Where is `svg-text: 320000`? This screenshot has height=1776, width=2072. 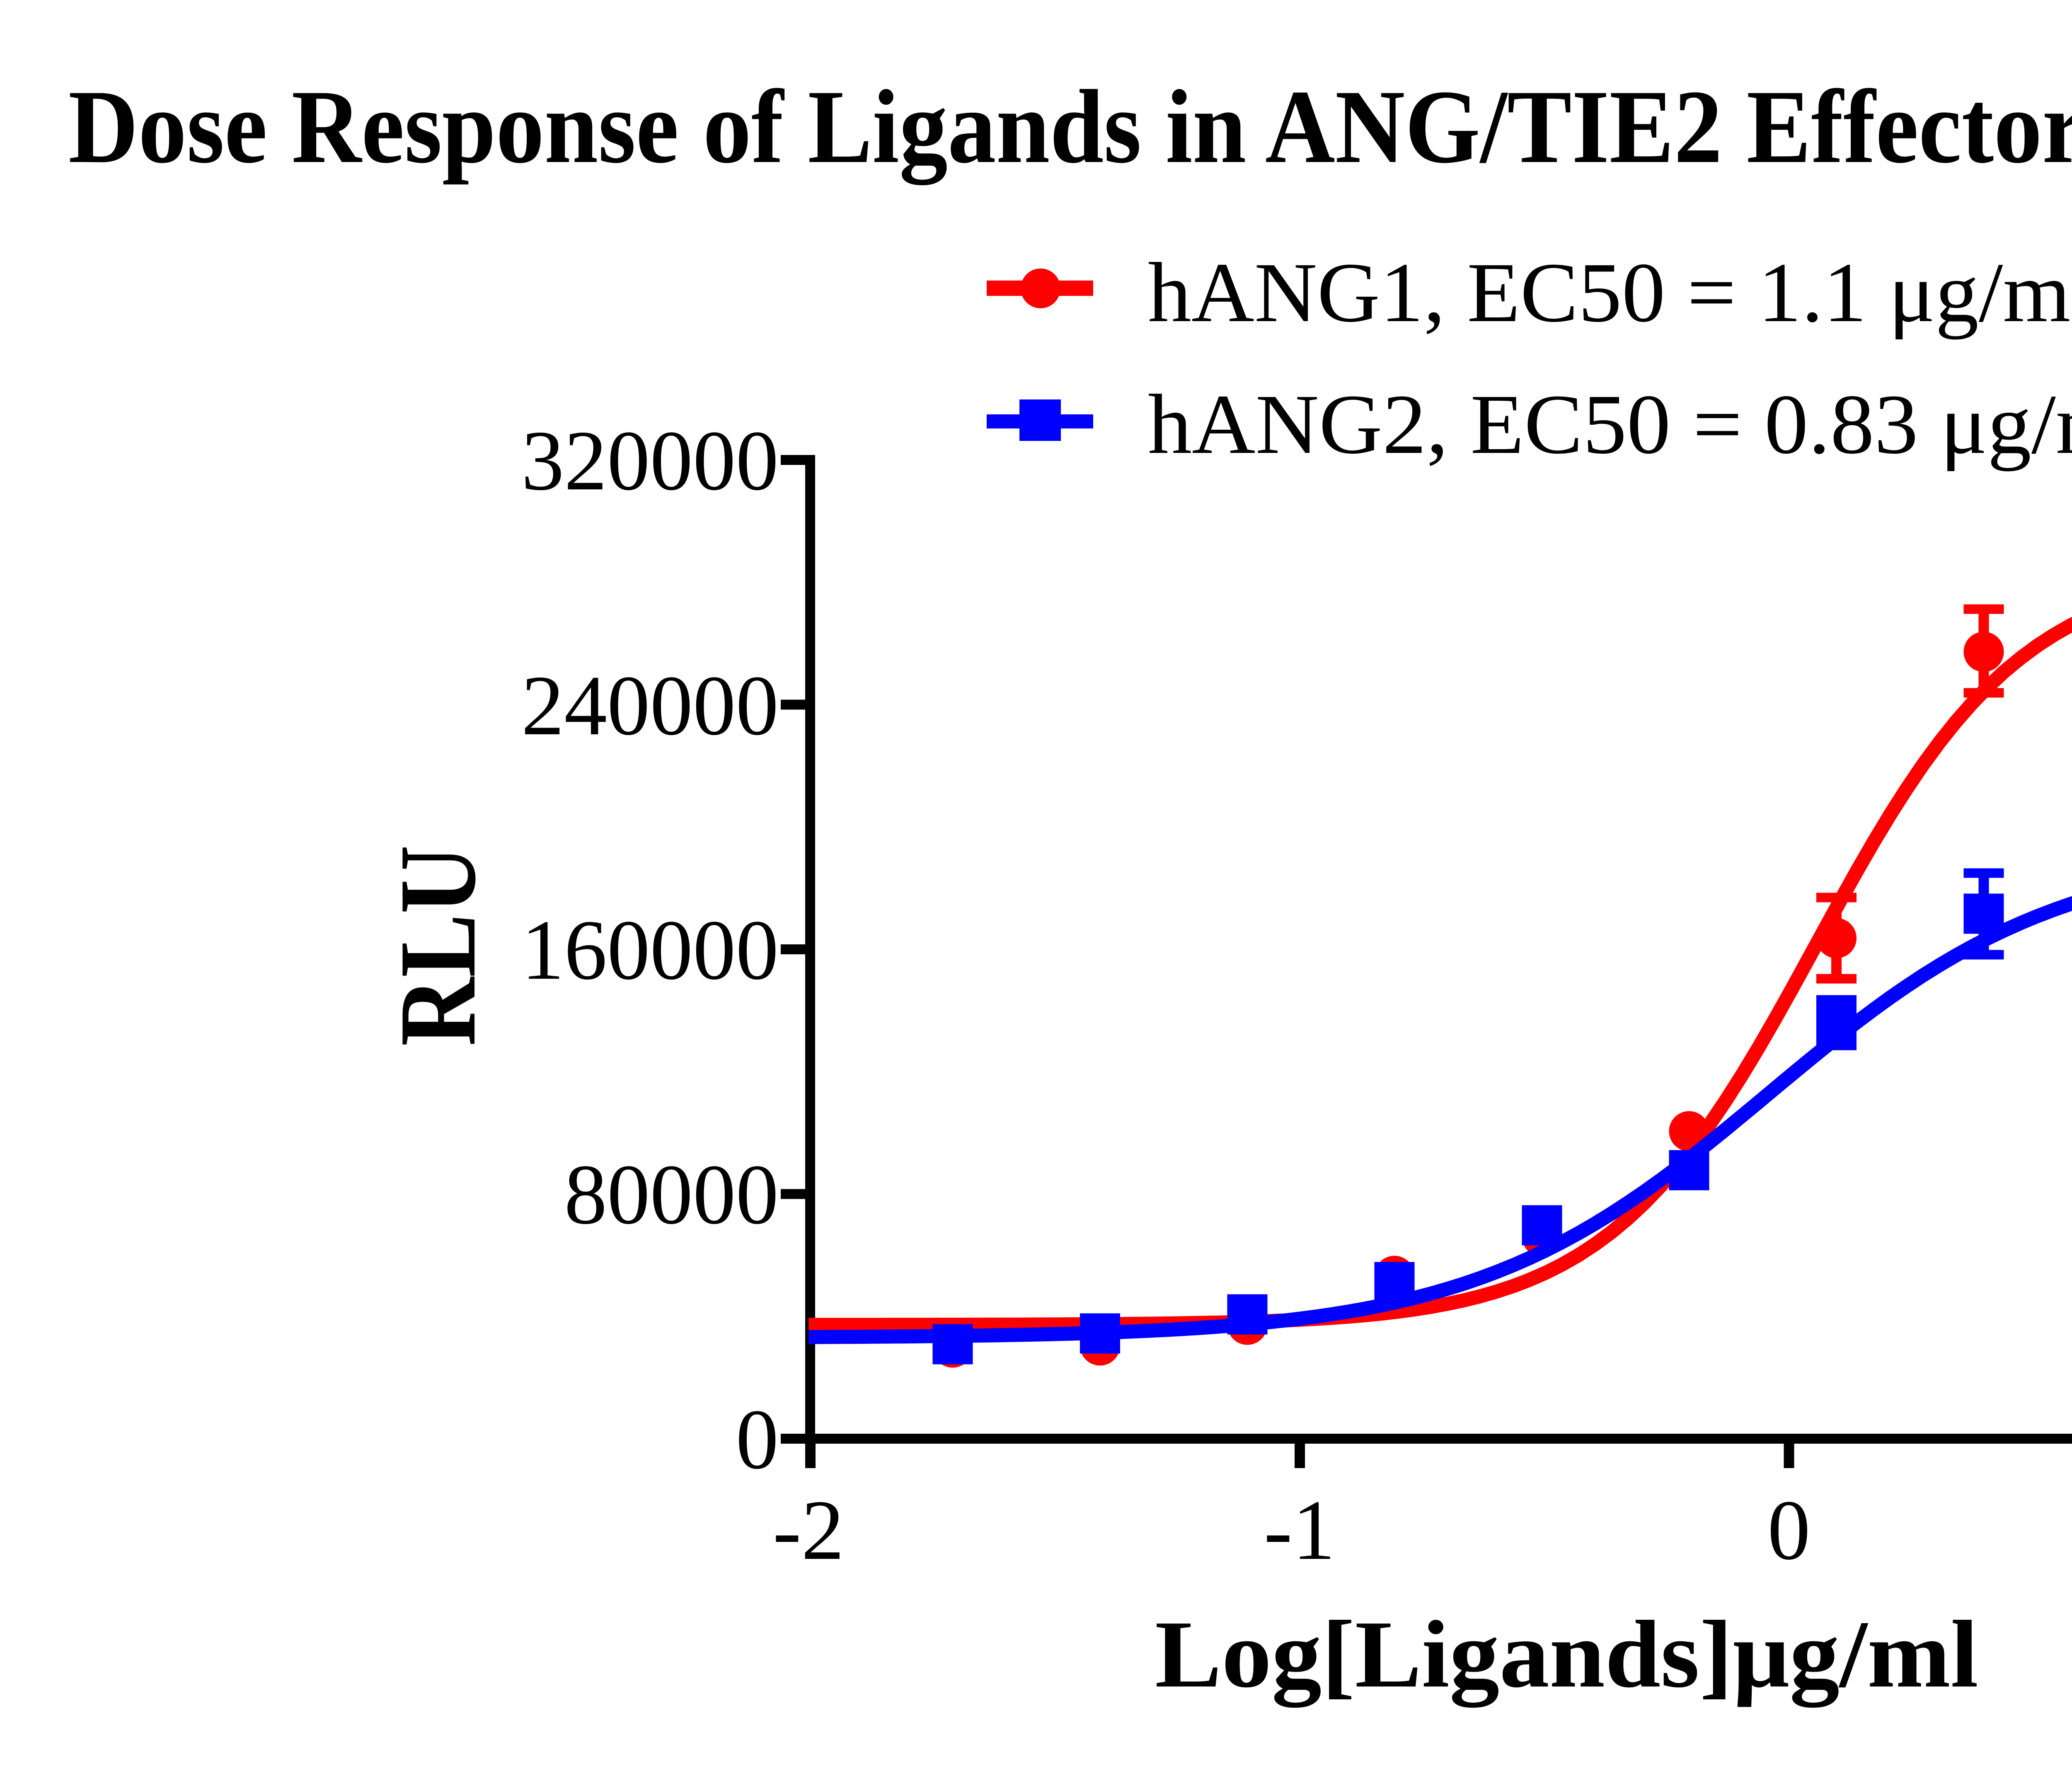
svg-text: 320000 is located at coordinates (650, 461).